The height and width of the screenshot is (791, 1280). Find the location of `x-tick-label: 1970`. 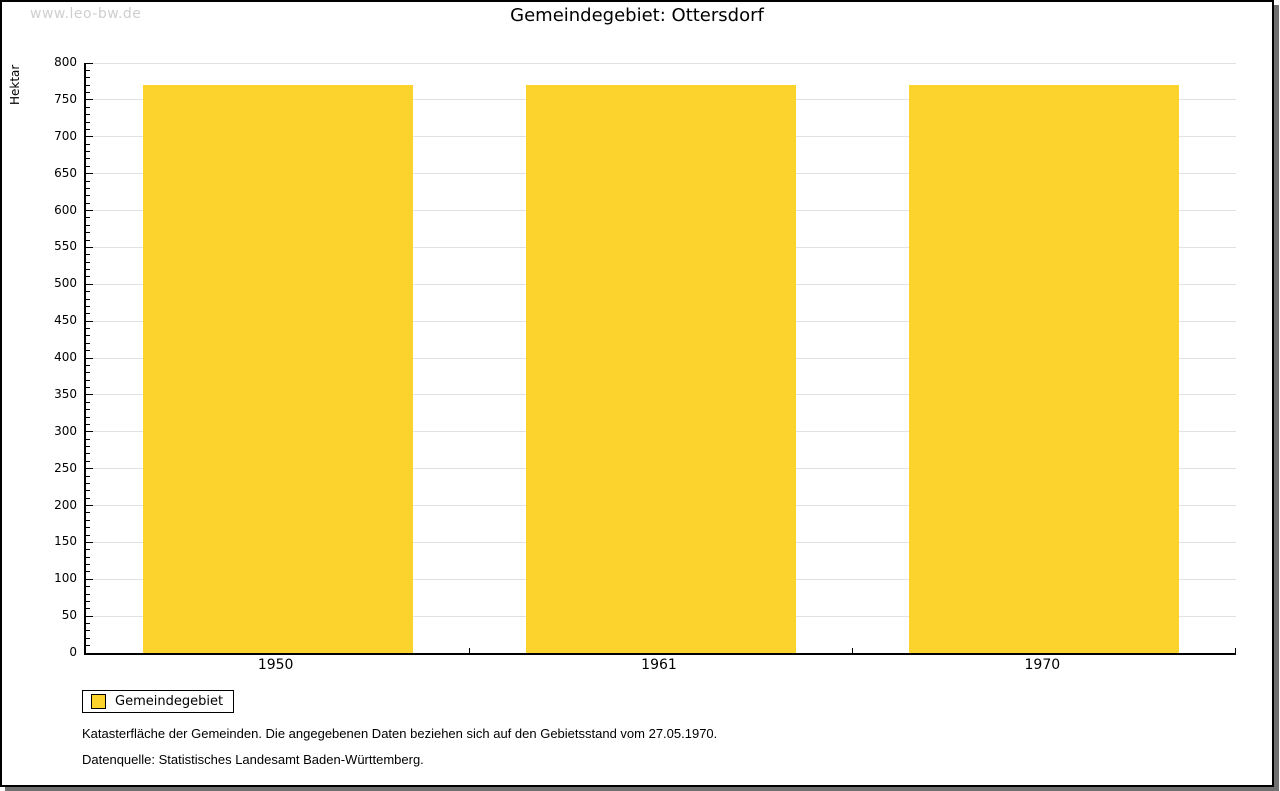

x-tick-label: 1970 is located at coordinates (1042, 665).